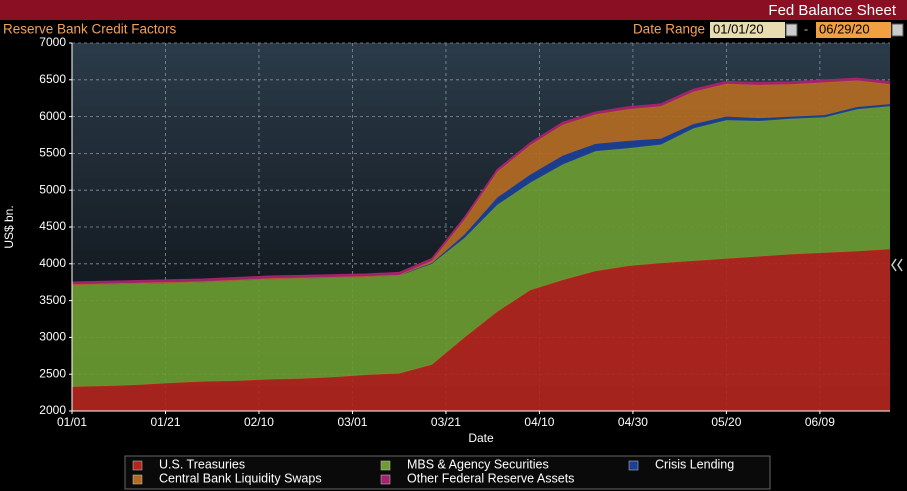 The width and height of the screenshot is (907, 491). I want to click on x-axis-label: Date, so click(481, 438).